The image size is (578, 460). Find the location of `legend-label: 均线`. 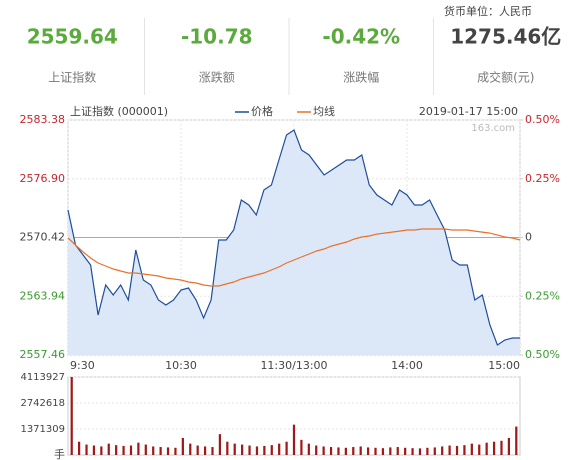

legend-label: 均线 is located at coordinates (324, 111).